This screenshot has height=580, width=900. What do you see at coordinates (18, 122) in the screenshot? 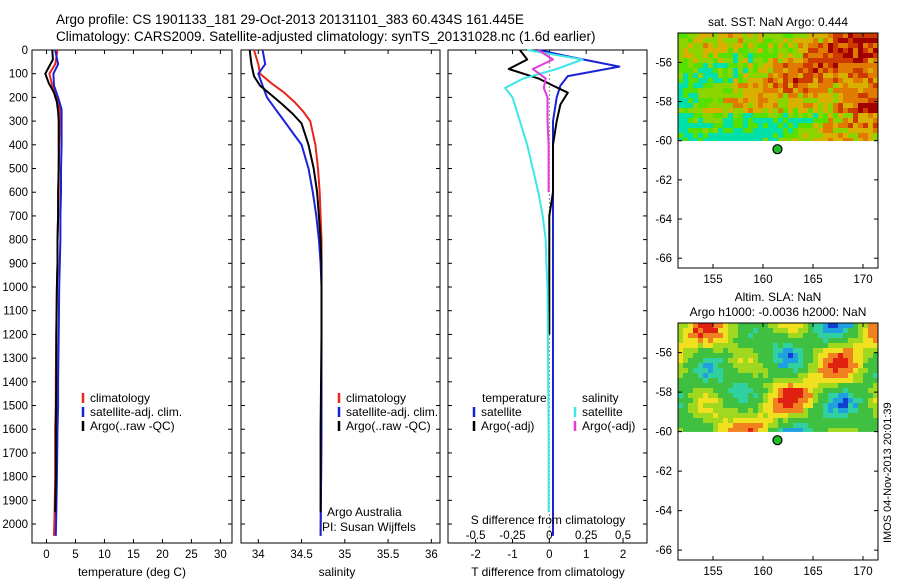
I see `y-tick-label: 300` at bounding box center [18, 122].